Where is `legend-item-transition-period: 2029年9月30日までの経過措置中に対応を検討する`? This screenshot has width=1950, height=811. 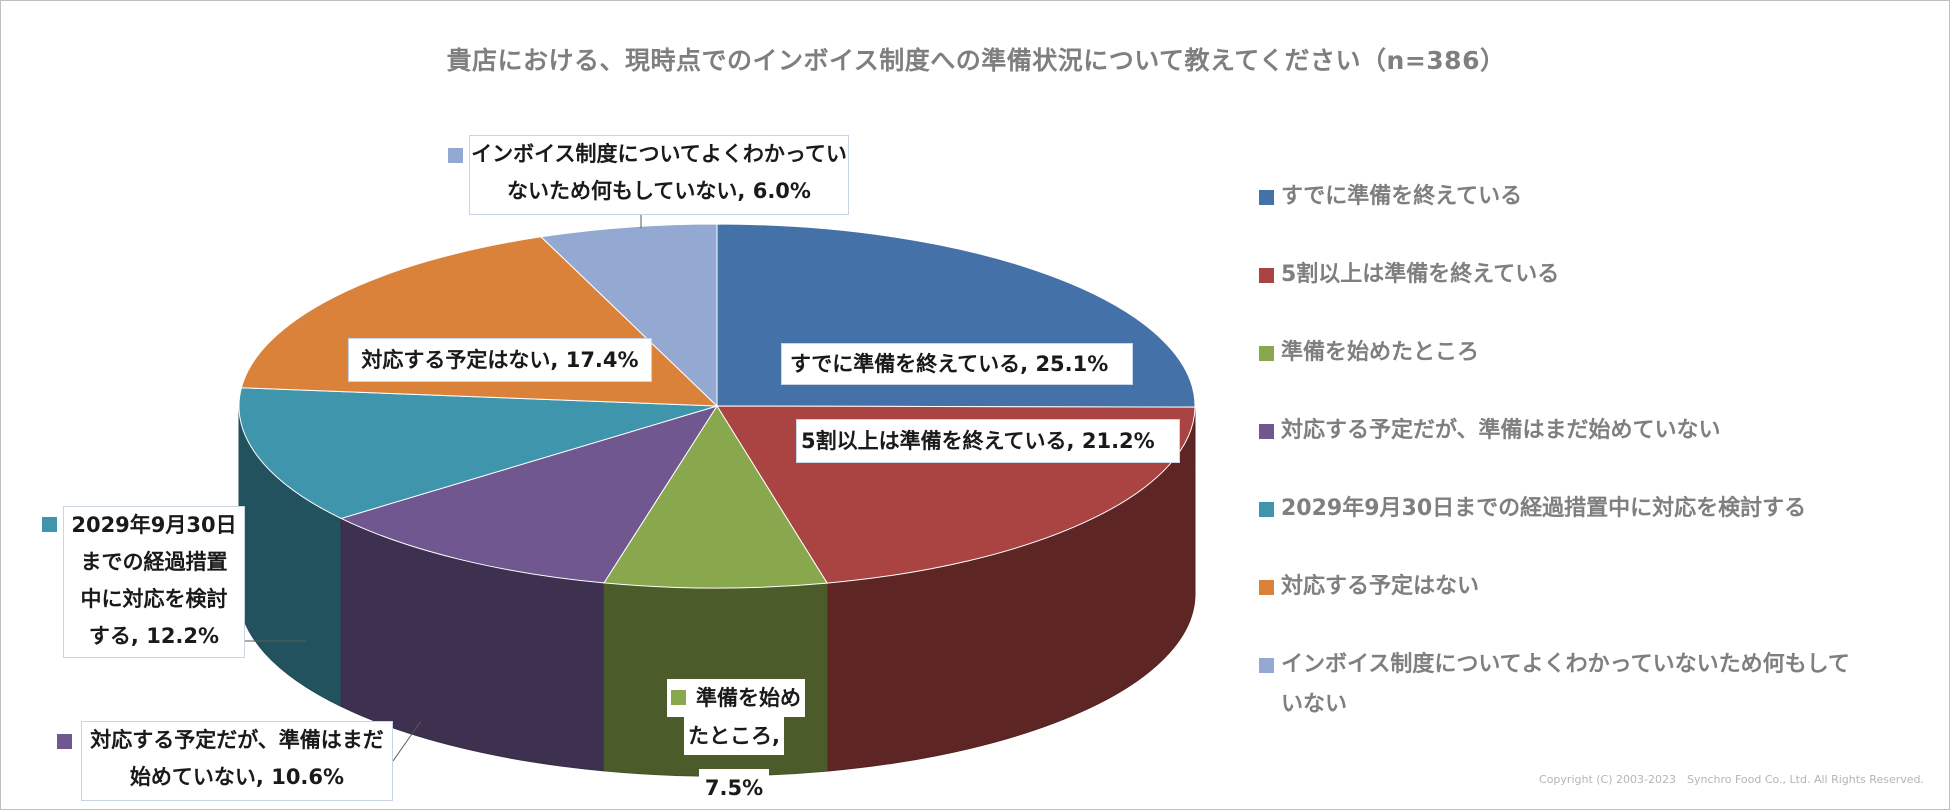 legend-item-transition-period: 2029年9月30日までの経過措置中に対応を検討する is located at coordinates (1589, 509).